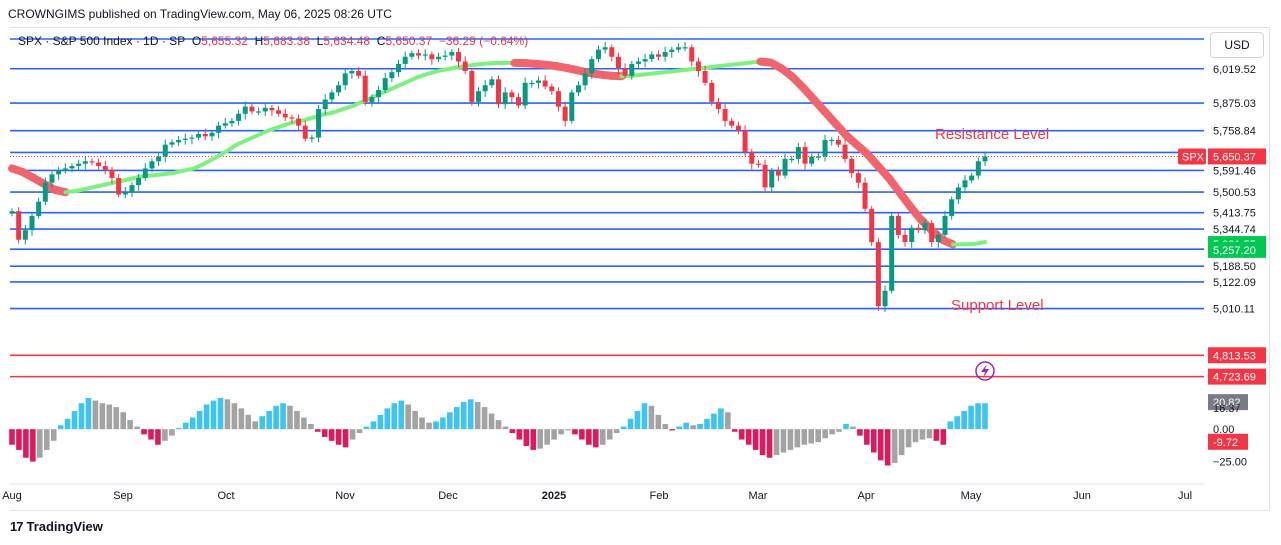 The height and width of the screenshot is (545, 1281). What do you see at coordinates (758, 496) in the screenshot?
I see `time-tick-7: Mar` at bounding box center [758, 496].